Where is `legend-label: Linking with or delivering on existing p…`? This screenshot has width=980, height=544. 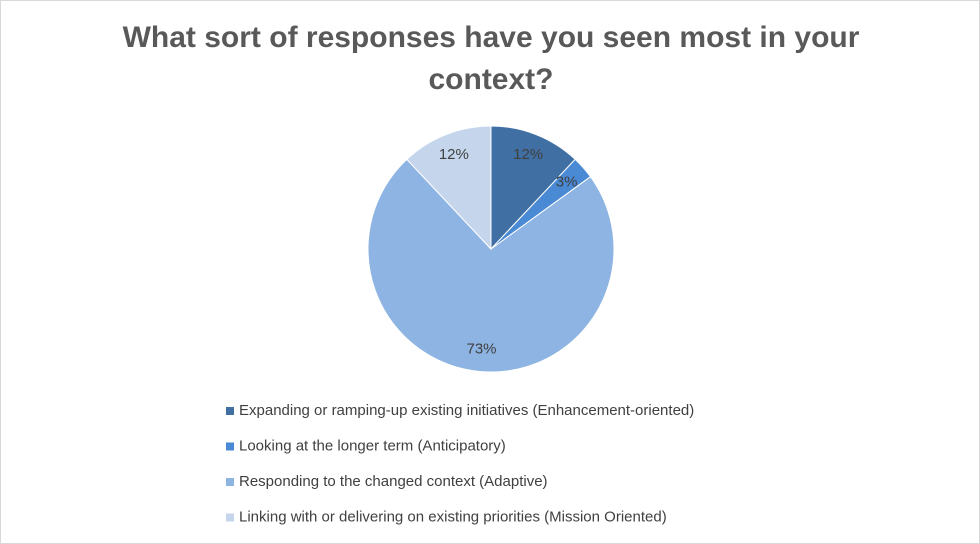 legend-label: Linking with or delivering on existing p… is located at coordinates (453, 516).